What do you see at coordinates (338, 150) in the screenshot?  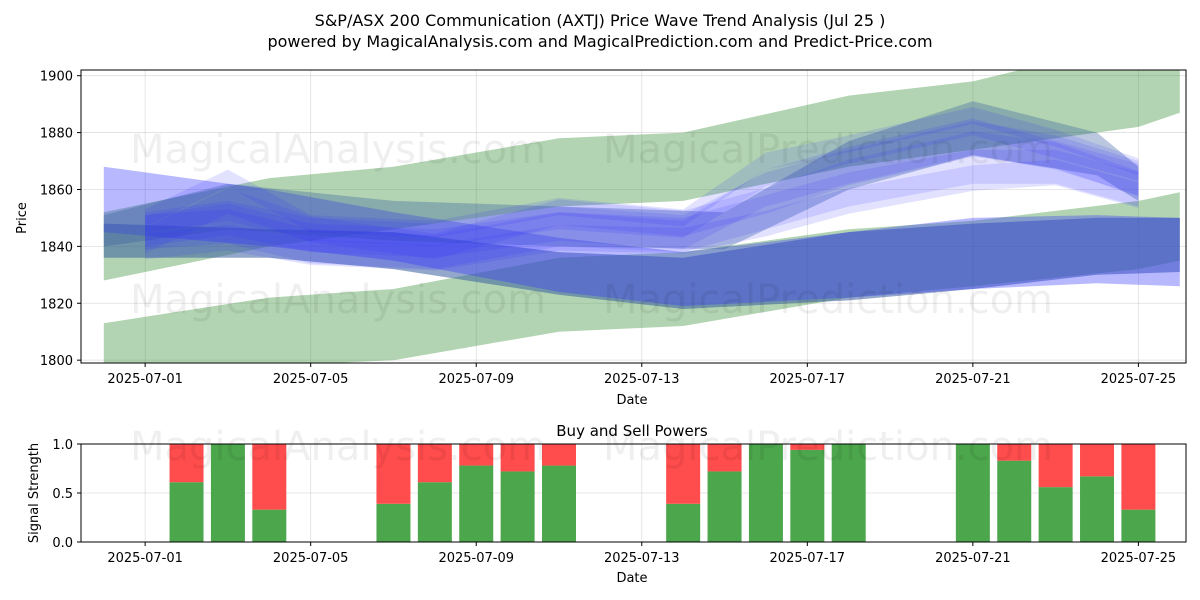 I see `watermark-1: MagicalAnalysis.com` at bounding box center [338, 150].